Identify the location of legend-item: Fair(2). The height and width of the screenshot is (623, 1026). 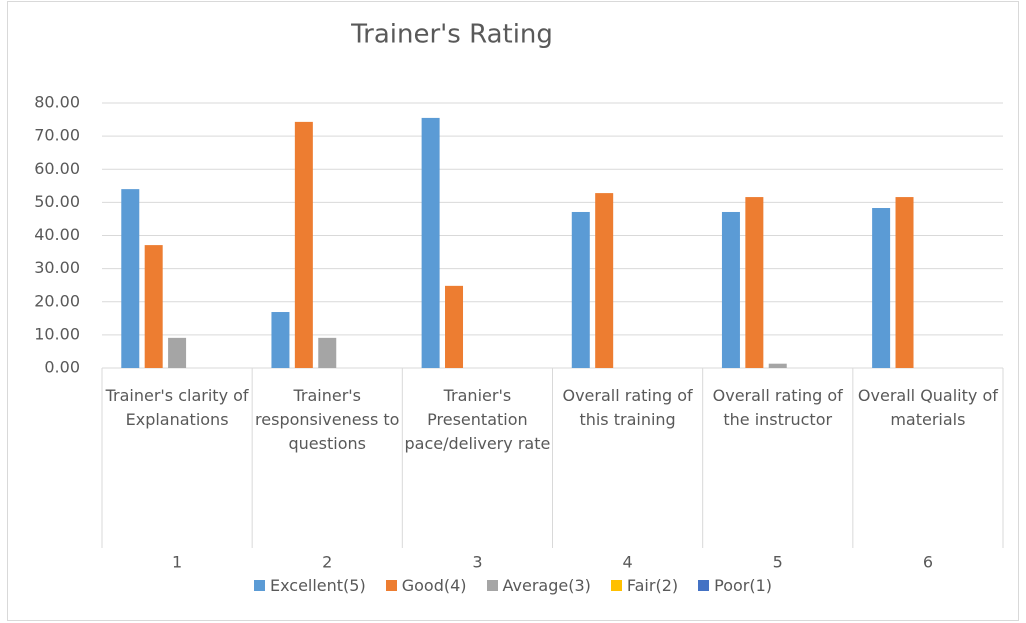
(644, 585).